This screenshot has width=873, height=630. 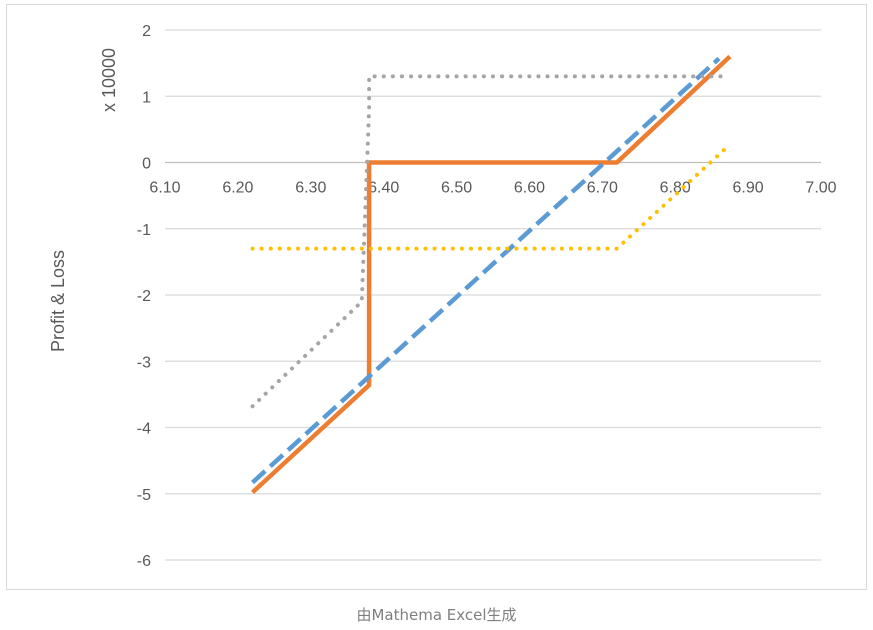 What do you see at coordinates (144, 362) in the screenshot?
I see `y-tick-label: -3` at bounding box center [144, 362].